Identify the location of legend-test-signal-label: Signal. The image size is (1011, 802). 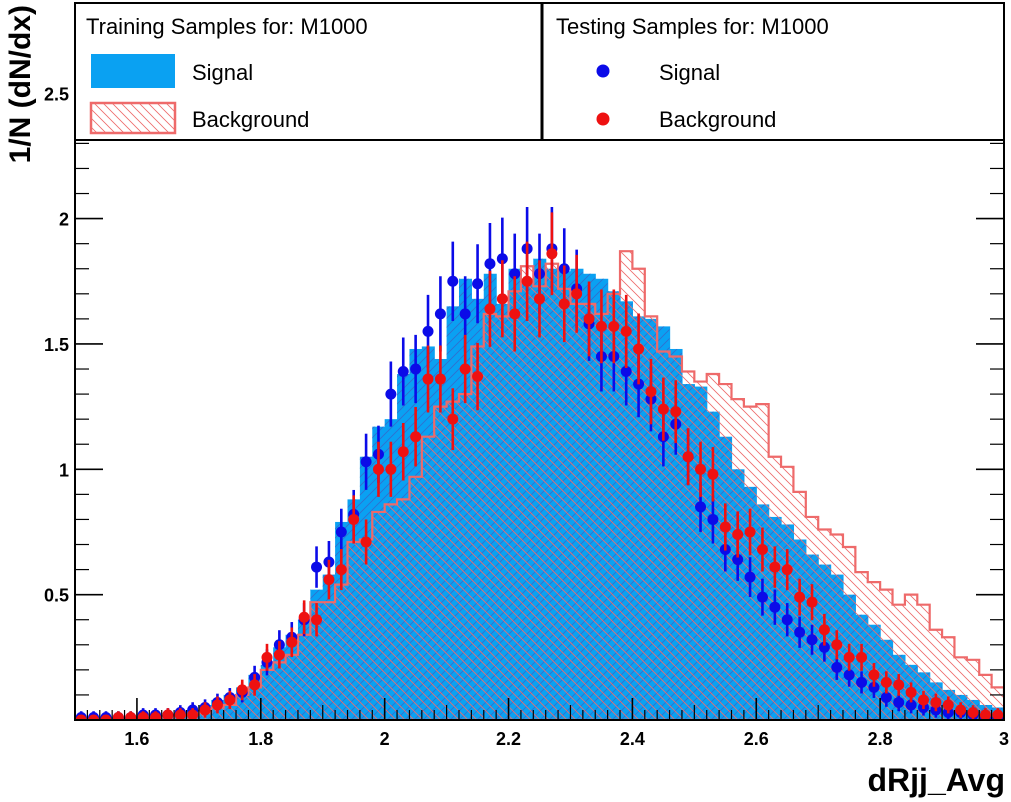
(689, 72).